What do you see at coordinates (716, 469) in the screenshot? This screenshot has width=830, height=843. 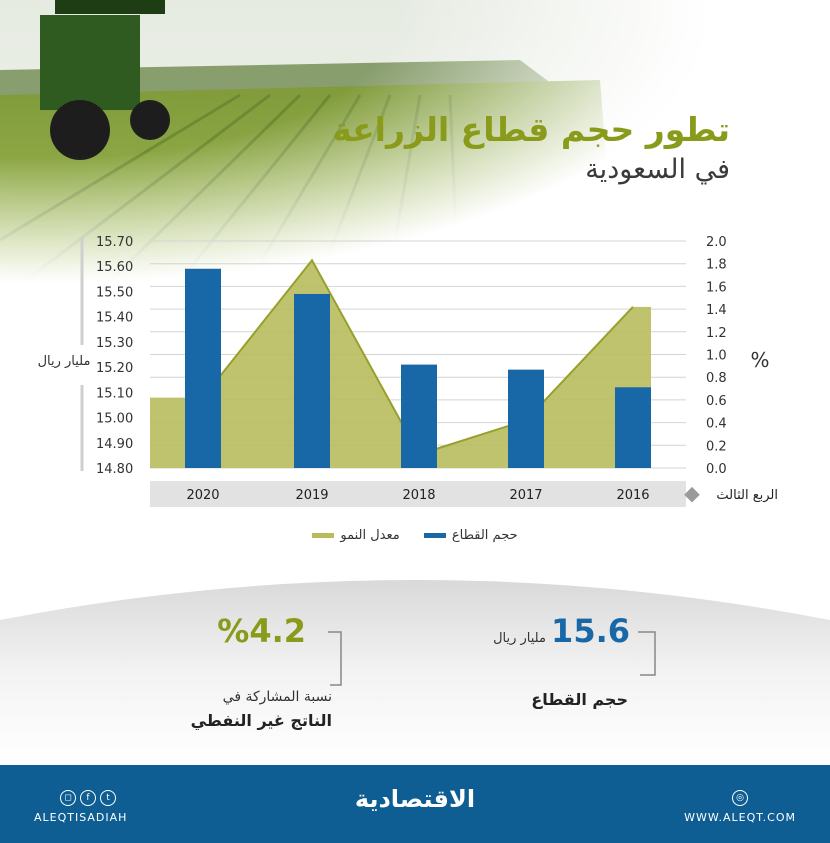 I see `right-tick-label: 0.0` at bounding box center [716, 469].